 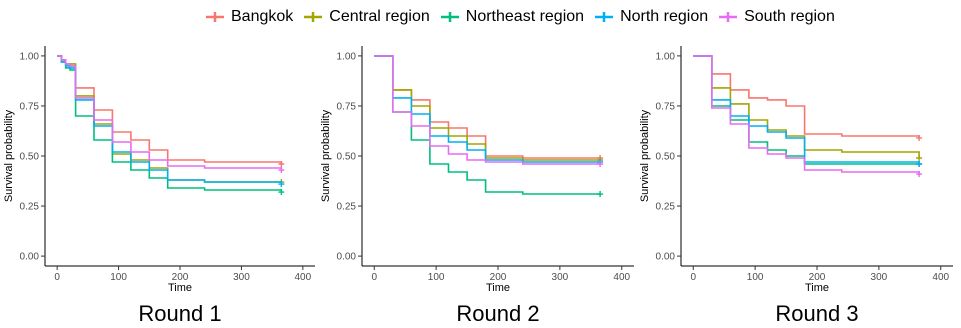 What do you see at coordinates (789, 16) in the screenshot?
I see `legend-label: South region` at bounding box center [789, 16].